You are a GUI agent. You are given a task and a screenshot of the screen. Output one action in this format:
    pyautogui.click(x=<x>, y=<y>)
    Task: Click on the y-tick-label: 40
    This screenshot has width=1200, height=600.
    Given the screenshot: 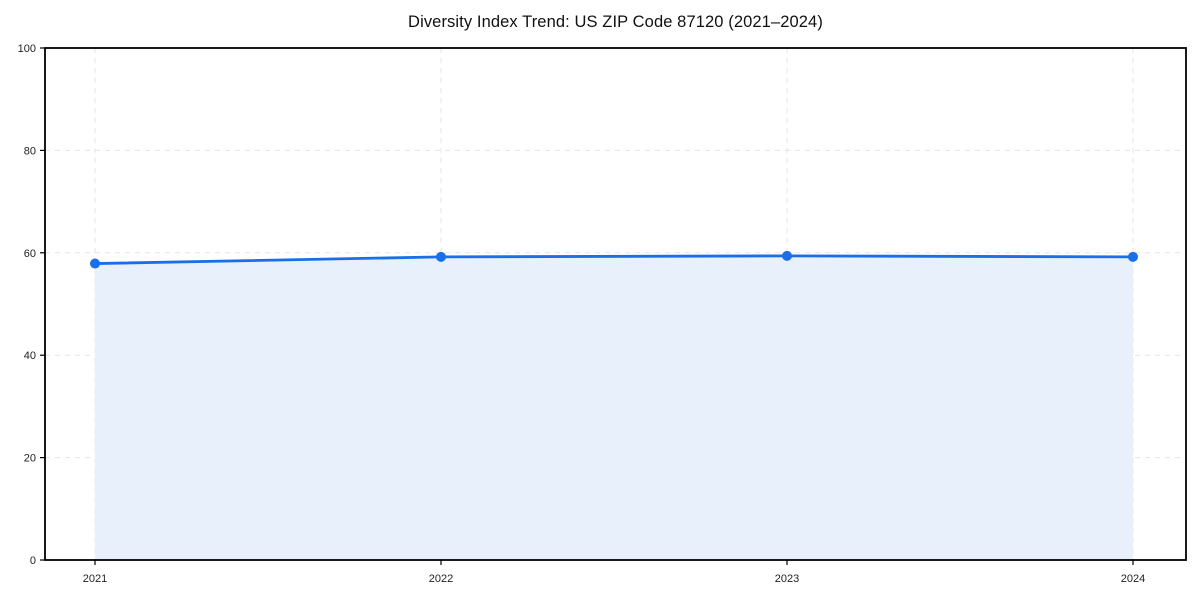 What is the action you would take?
    pyautogui.click(x=30, y=356)
    